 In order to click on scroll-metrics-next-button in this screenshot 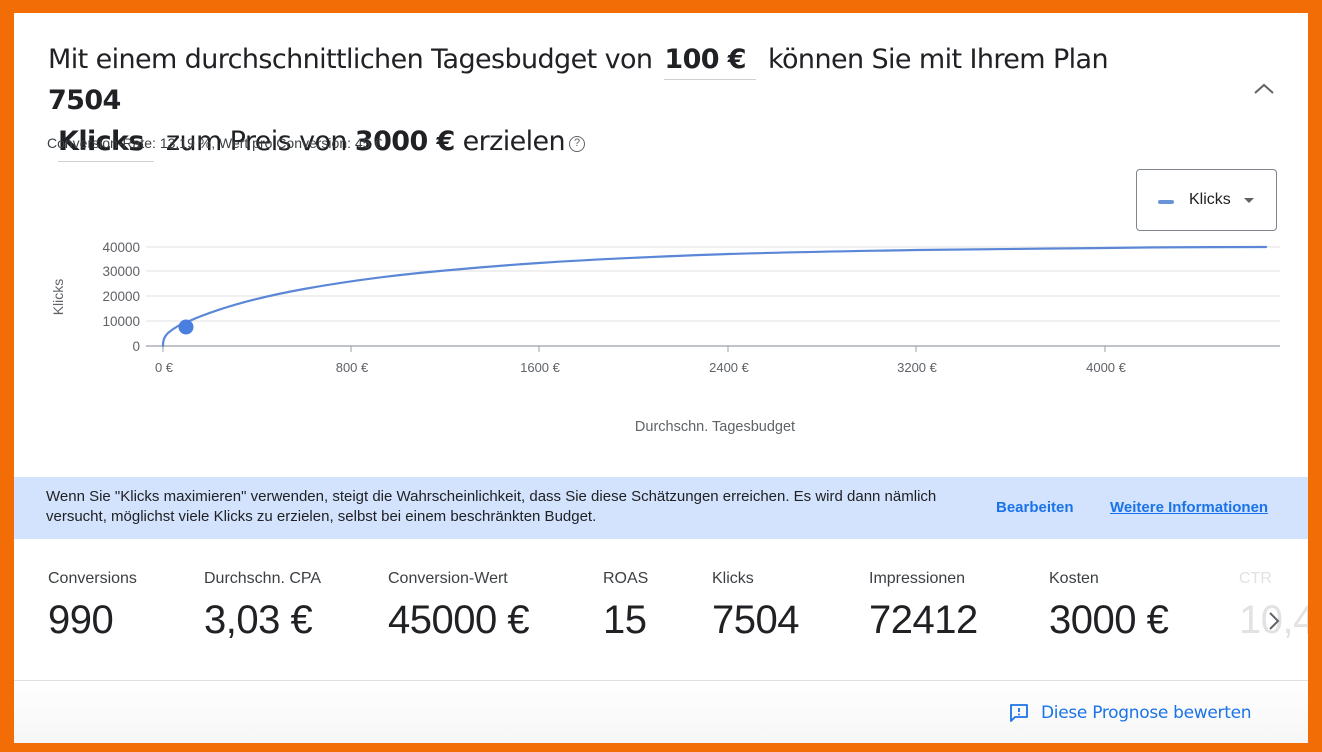, I will do `click(1274, 621)`.